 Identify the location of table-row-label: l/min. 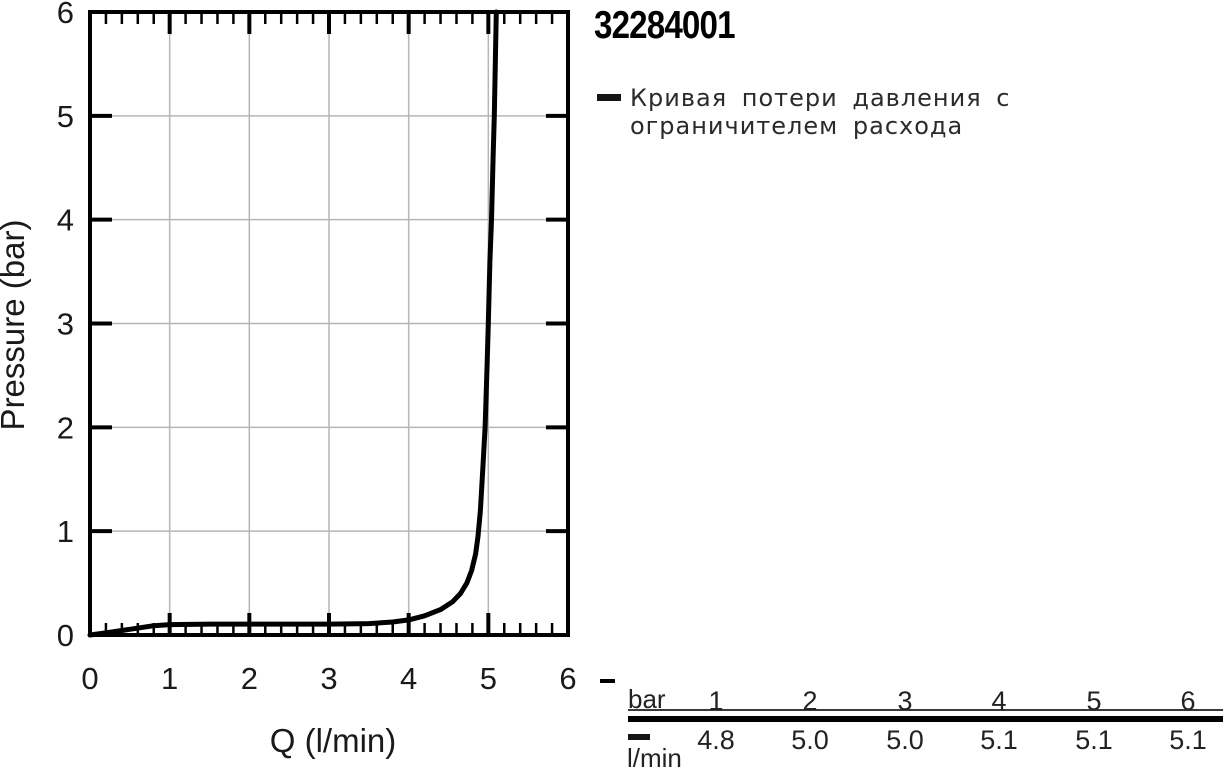
(654, 755).